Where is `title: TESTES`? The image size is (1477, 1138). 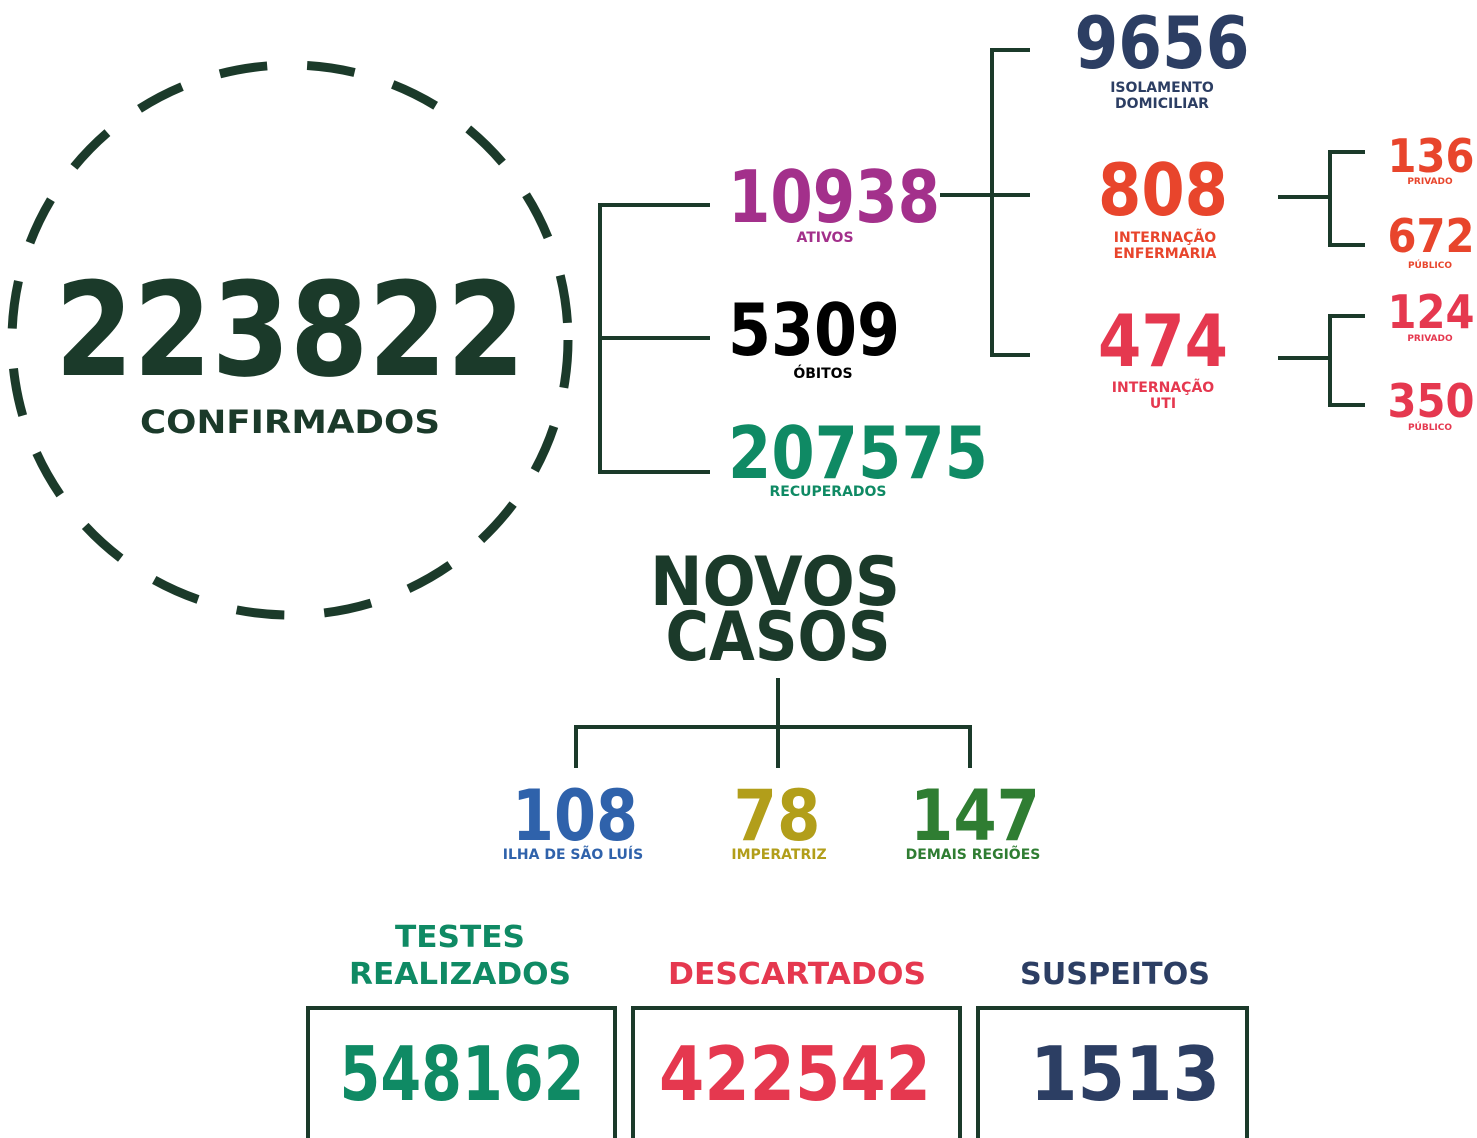
title: TESTES is located at coordinates (460, 937).